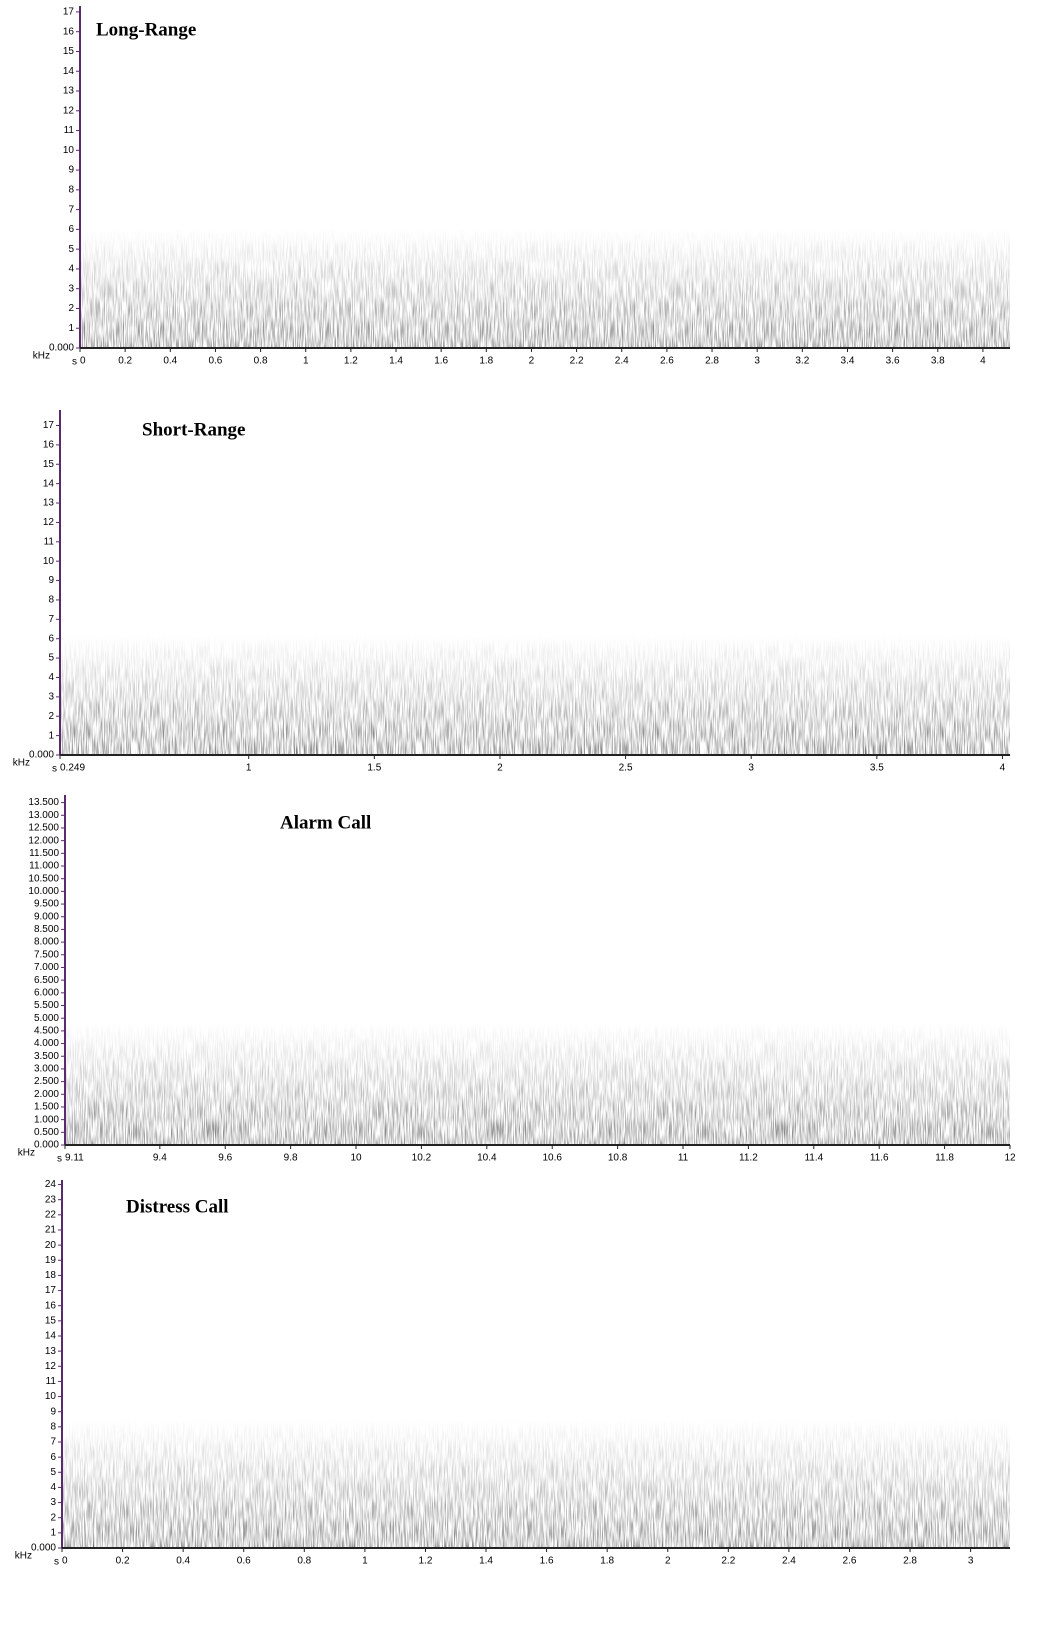  I want to click on y-tick-label: 20, so click(51, 1245).